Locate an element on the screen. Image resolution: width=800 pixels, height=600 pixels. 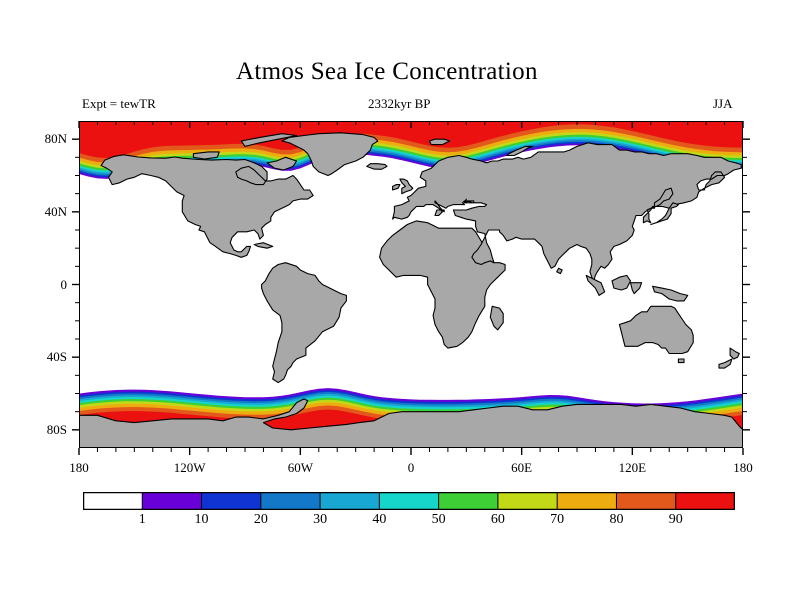
x-axis-tick-label: 60E is located at coordinates (522, 467).